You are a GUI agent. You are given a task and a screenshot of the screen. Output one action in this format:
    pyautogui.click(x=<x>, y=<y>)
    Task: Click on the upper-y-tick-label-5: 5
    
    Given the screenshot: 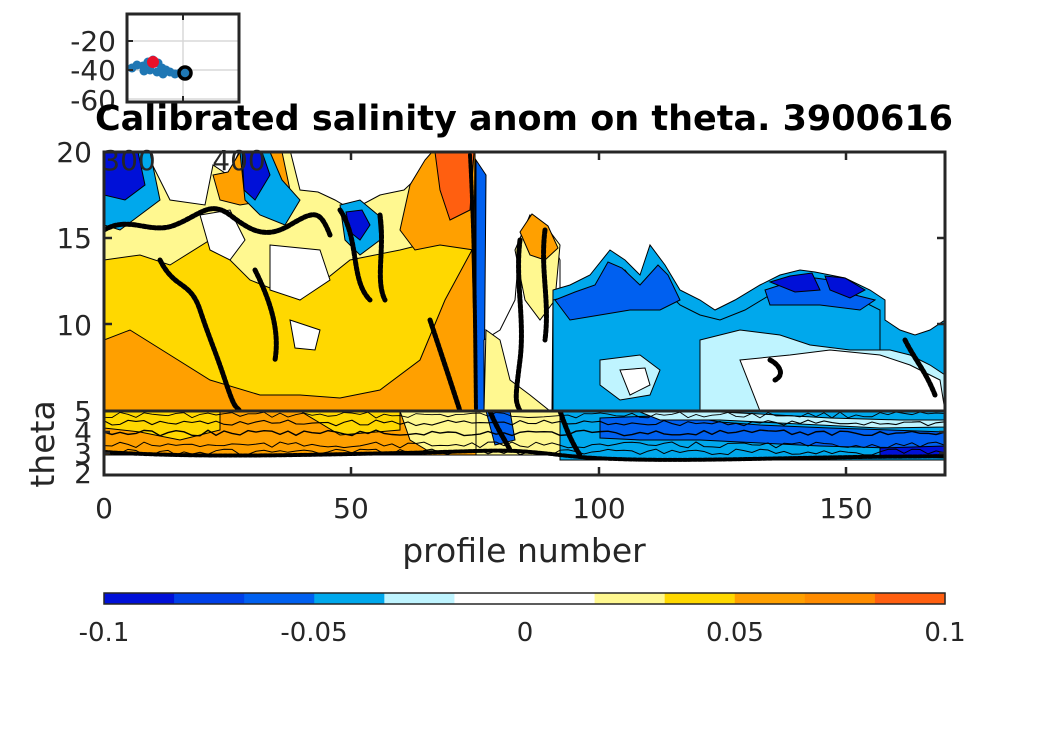 What is the action you would take?
    pyautogui.click(x=83, y=411)
    